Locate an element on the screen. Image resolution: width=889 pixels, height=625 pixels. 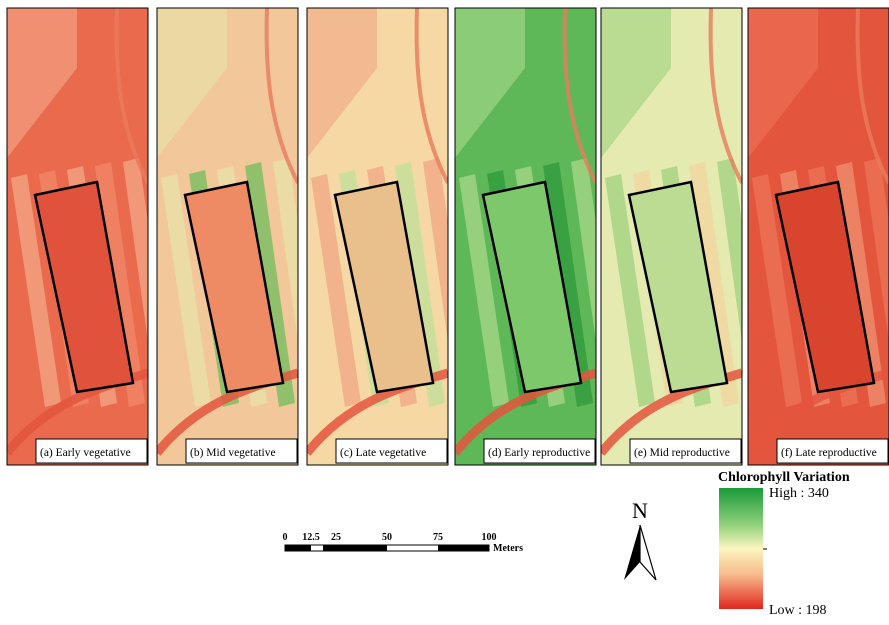
panel-label: (a) Early vegetative is located at coordinates (85, 453).